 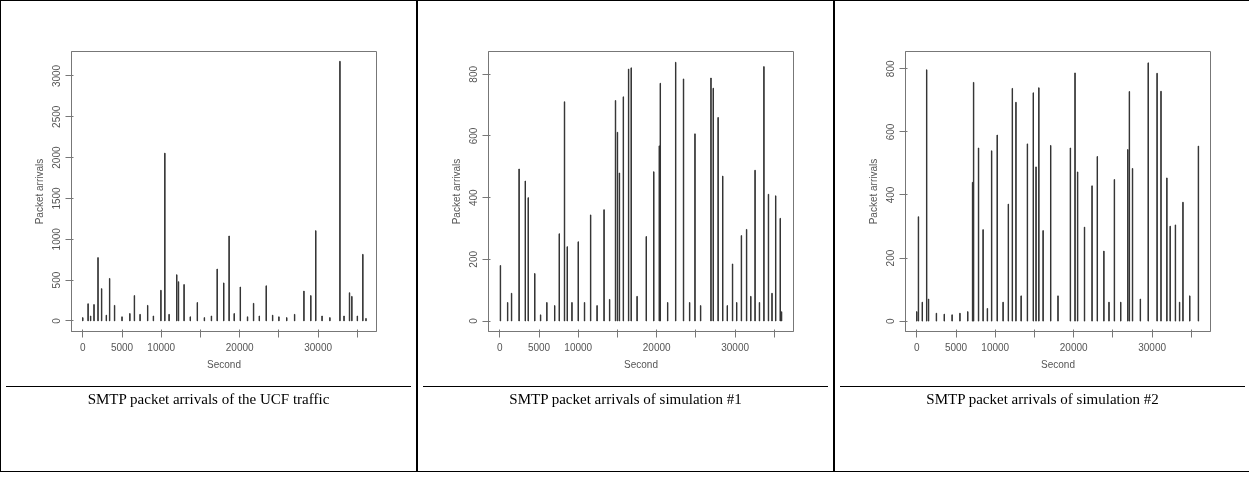 What do you see at coordinates (57, 157) in the screenshot?
I see `y-tick-label: 2000` at bounding box center [57, 157].